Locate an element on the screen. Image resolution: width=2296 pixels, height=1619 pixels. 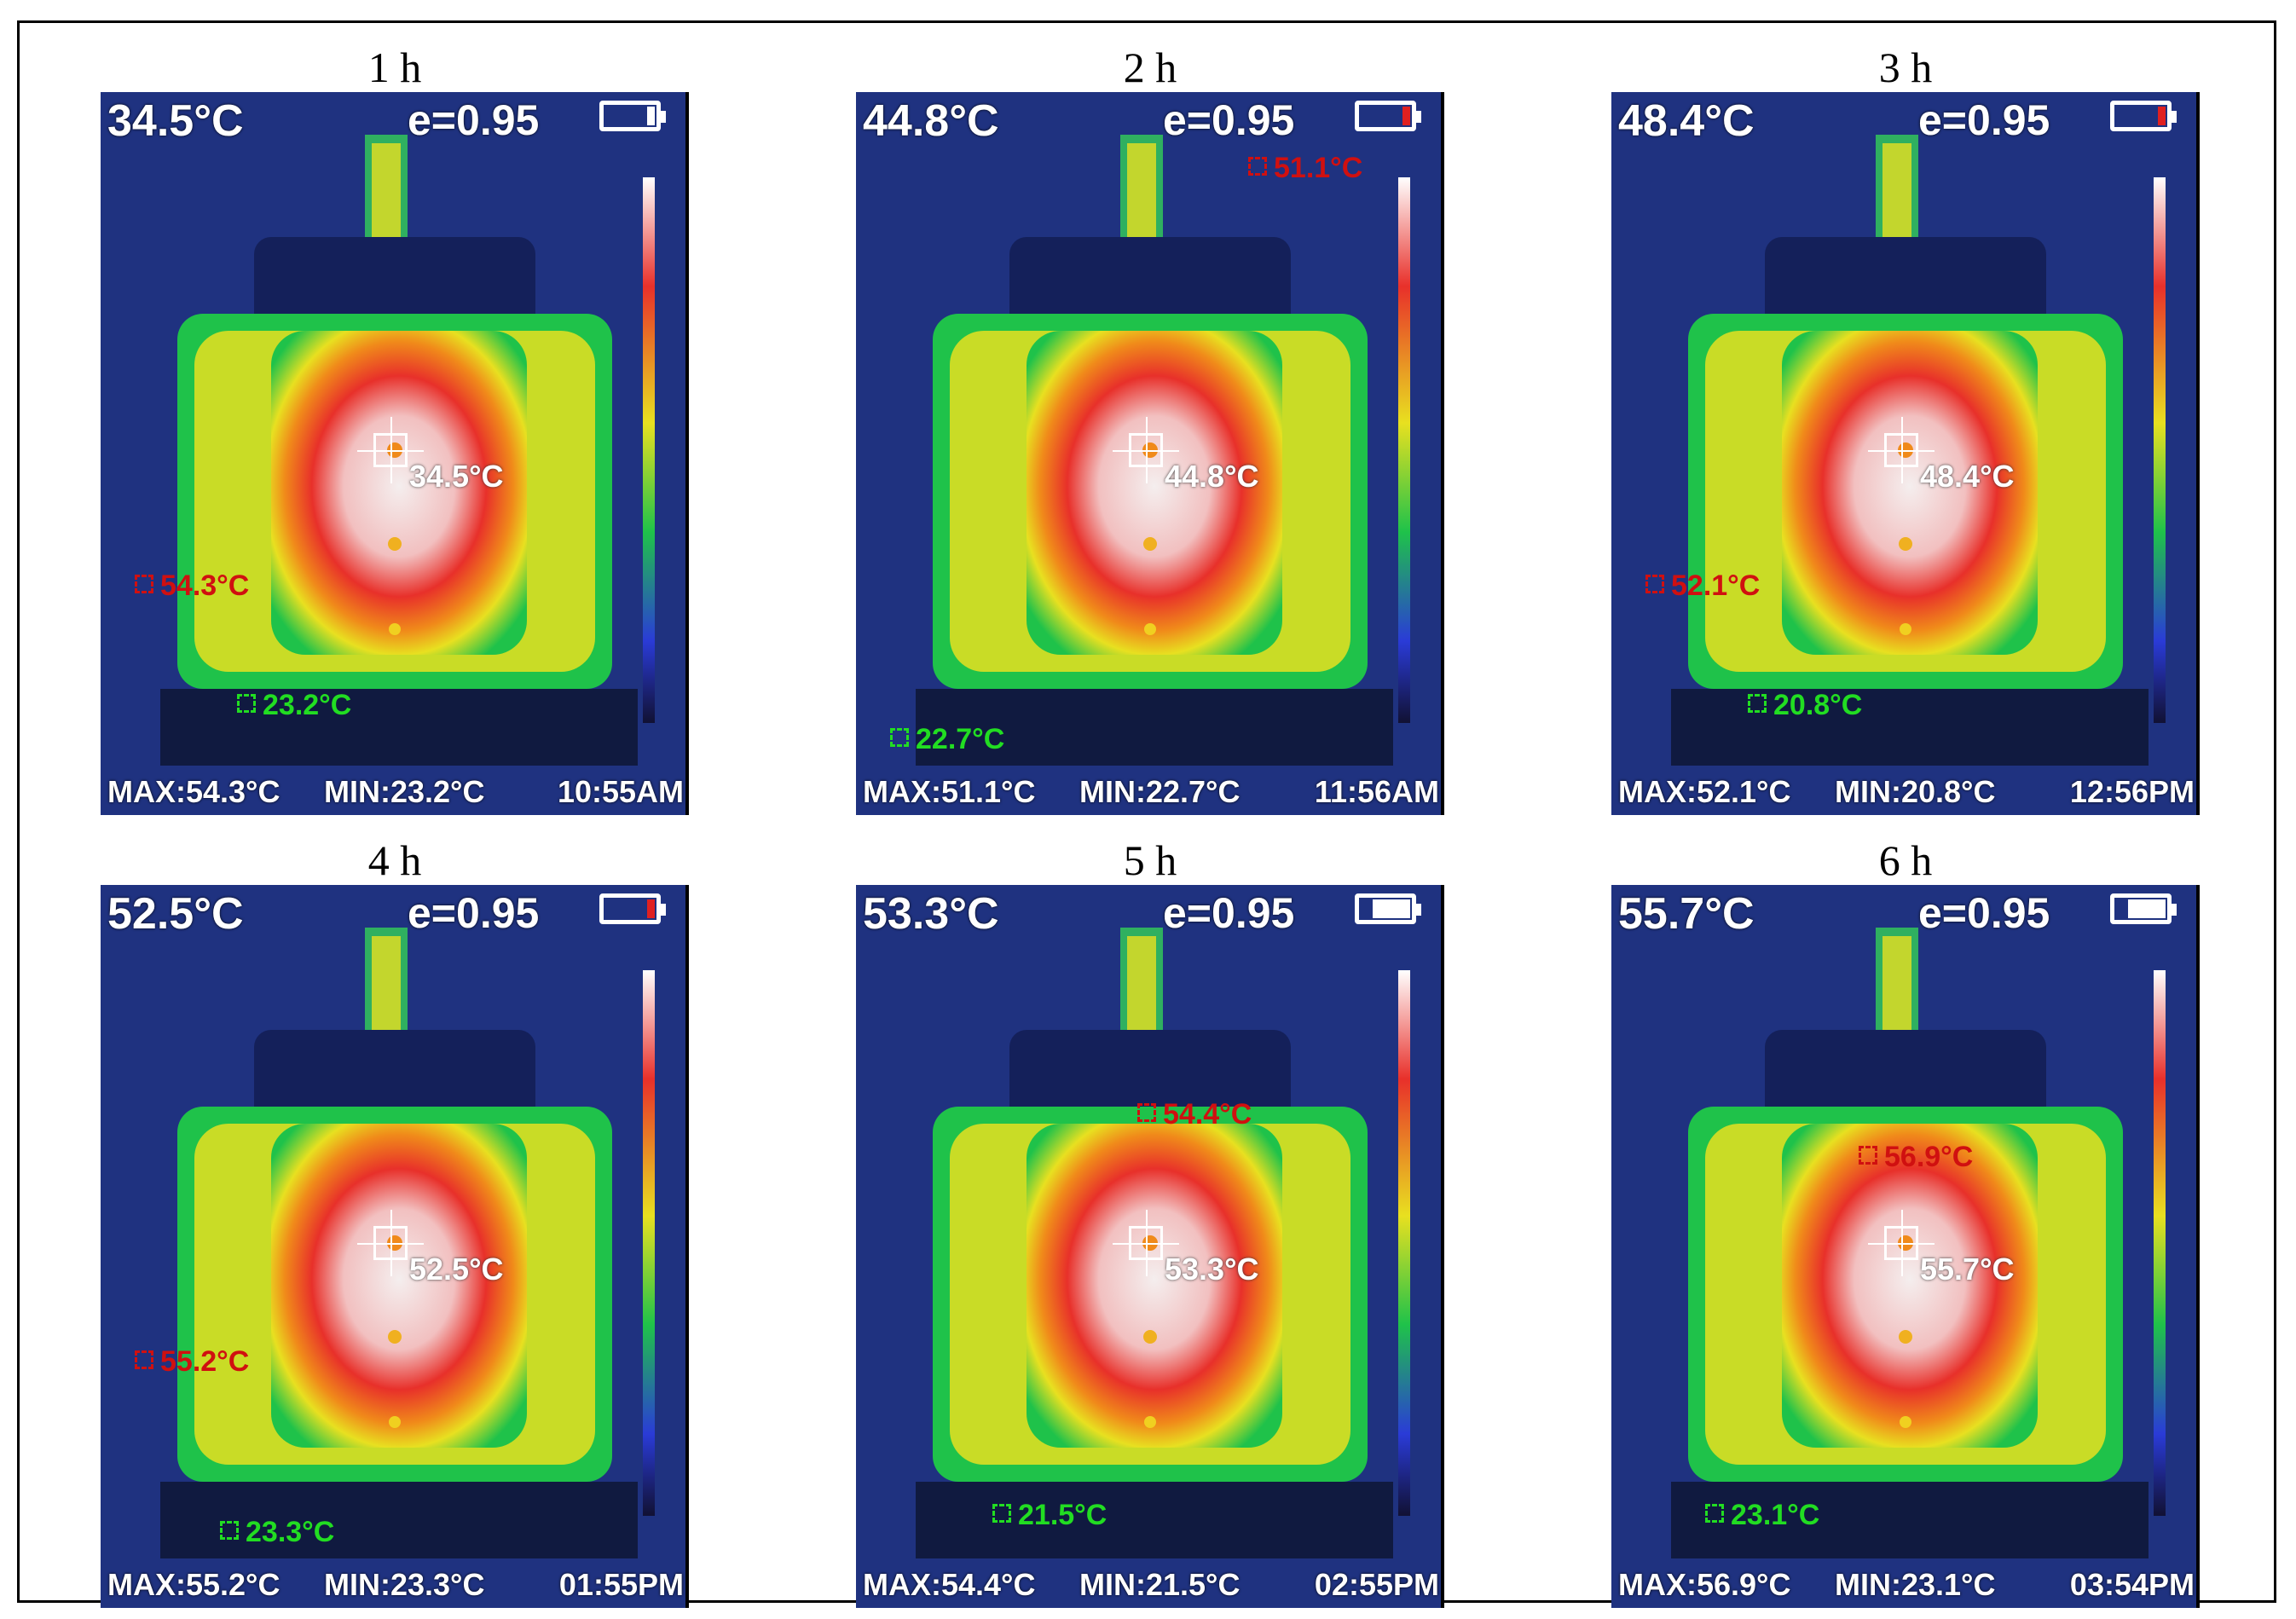
center-spot-label: 48.4°C is located at coordinates (1968, 476).